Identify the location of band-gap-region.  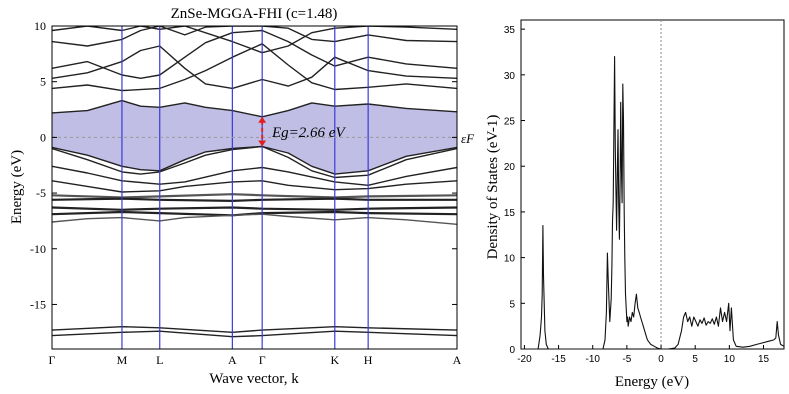
(254, 137).